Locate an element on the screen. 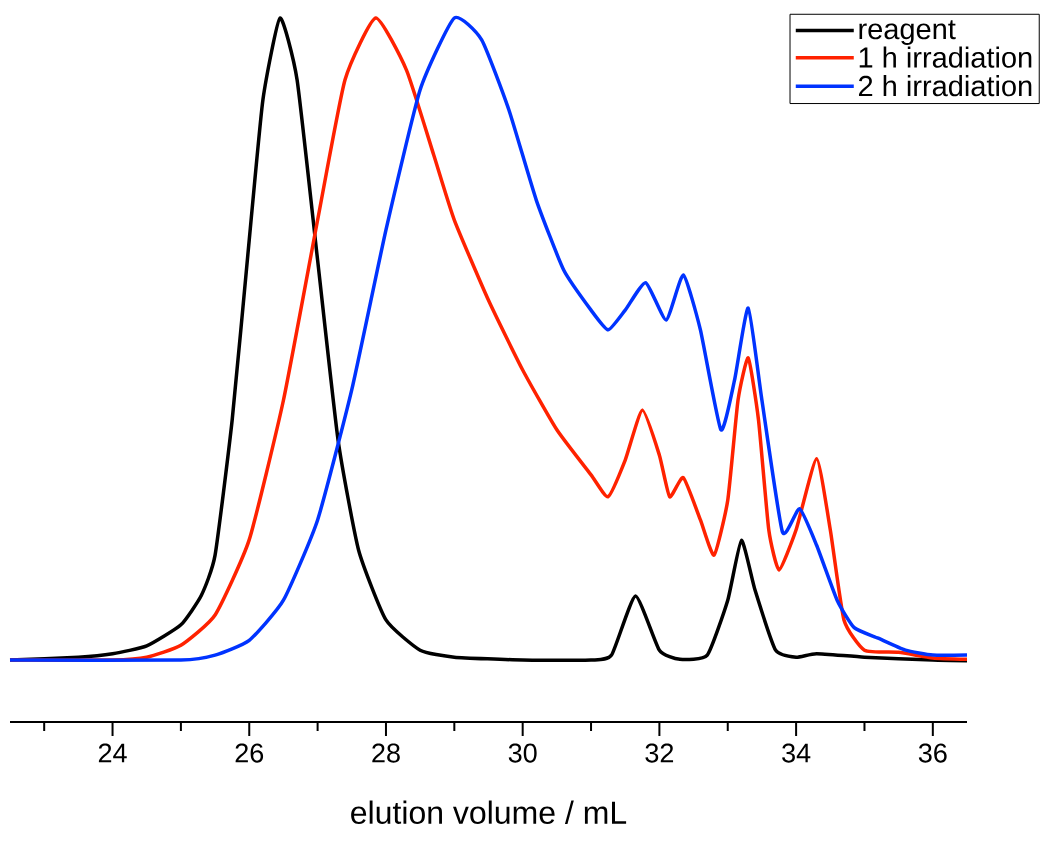 The width and height of the screenshot is (1047, 843). x-tick-label: 24 is located at coordinates (112, 753).